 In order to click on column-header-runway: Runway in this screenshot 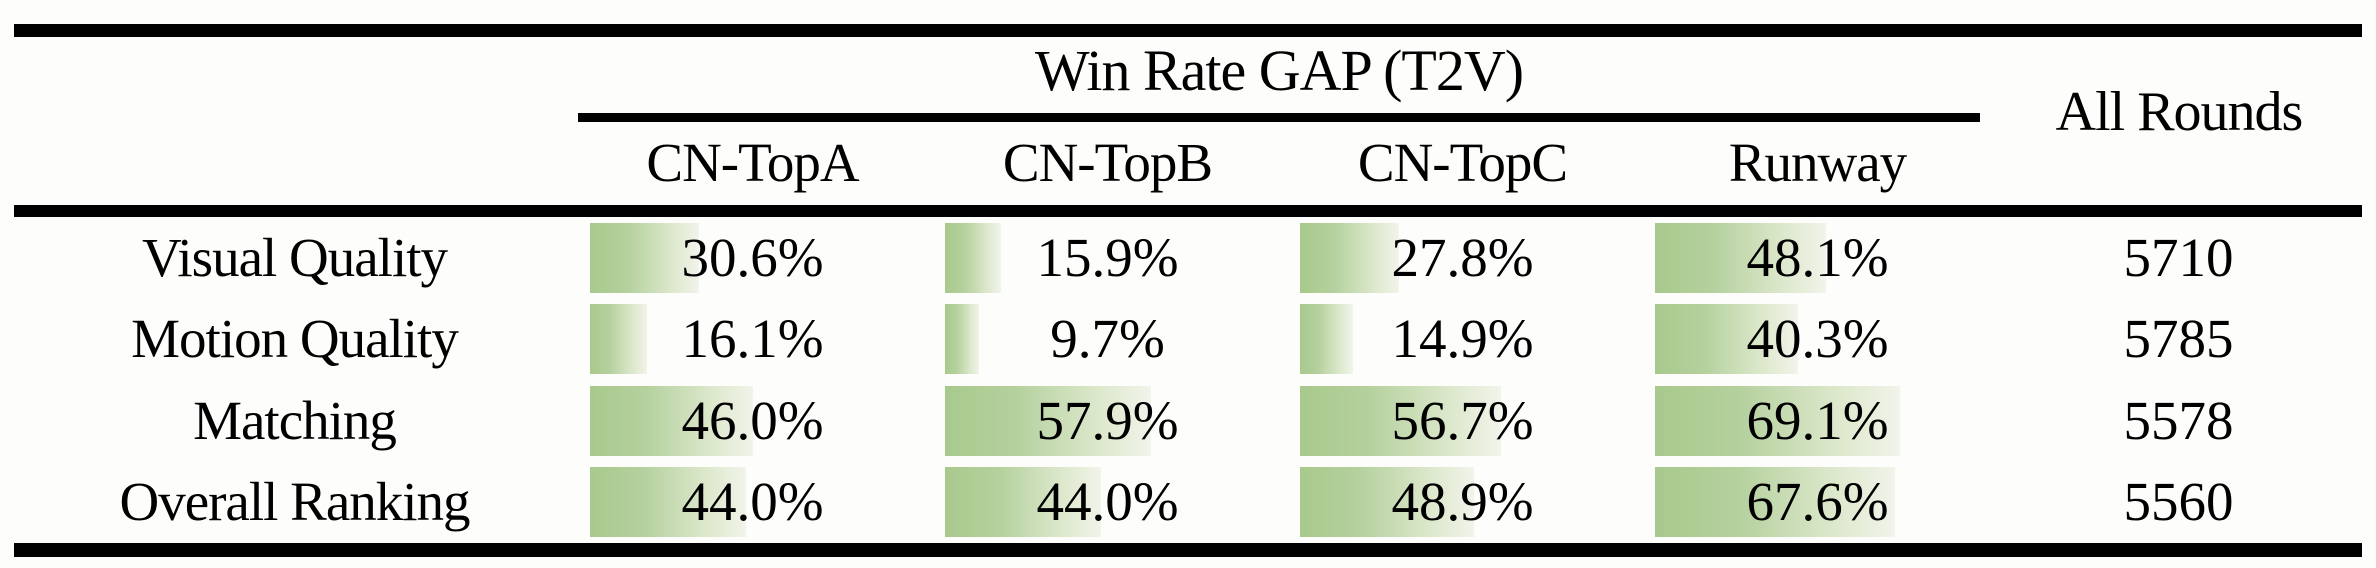, I will do `click(1817, 162)`.